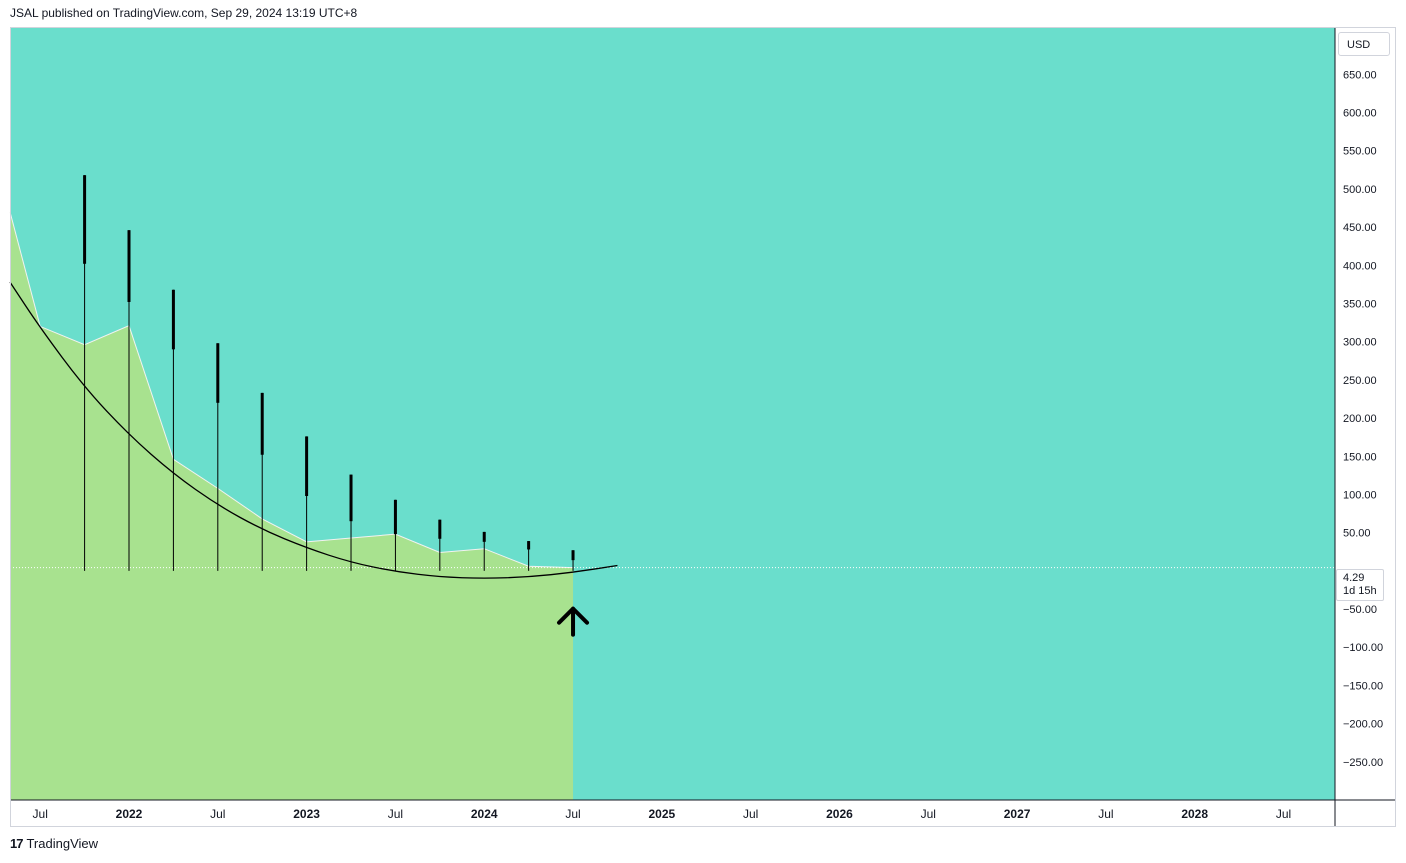 Image resolution: width=1406 pixels, height=863 pixels. Describe the element at coordinates (306, 814) in the screenshot. I see `time-tick-label: 2023` at that location.